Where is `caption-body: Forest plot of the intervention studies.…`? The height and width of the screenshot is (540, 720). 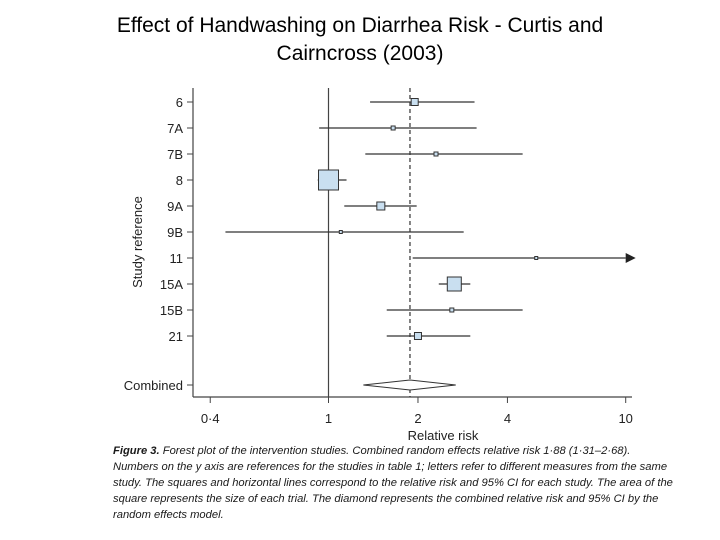 caption-body: Forest plot of the intervention studies.… is located at coordinates (393, 483).